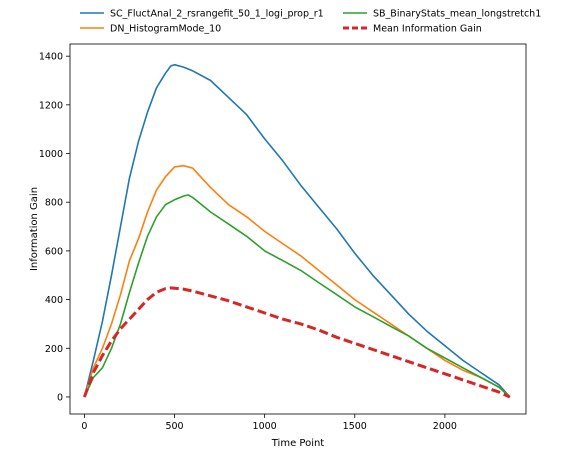 This screenshot has width=586, height=459. What do you see at coordinates (34, 229) in the screenshot?
I see `y-axis-label: Information Gain` at bounding box center [34, 229].